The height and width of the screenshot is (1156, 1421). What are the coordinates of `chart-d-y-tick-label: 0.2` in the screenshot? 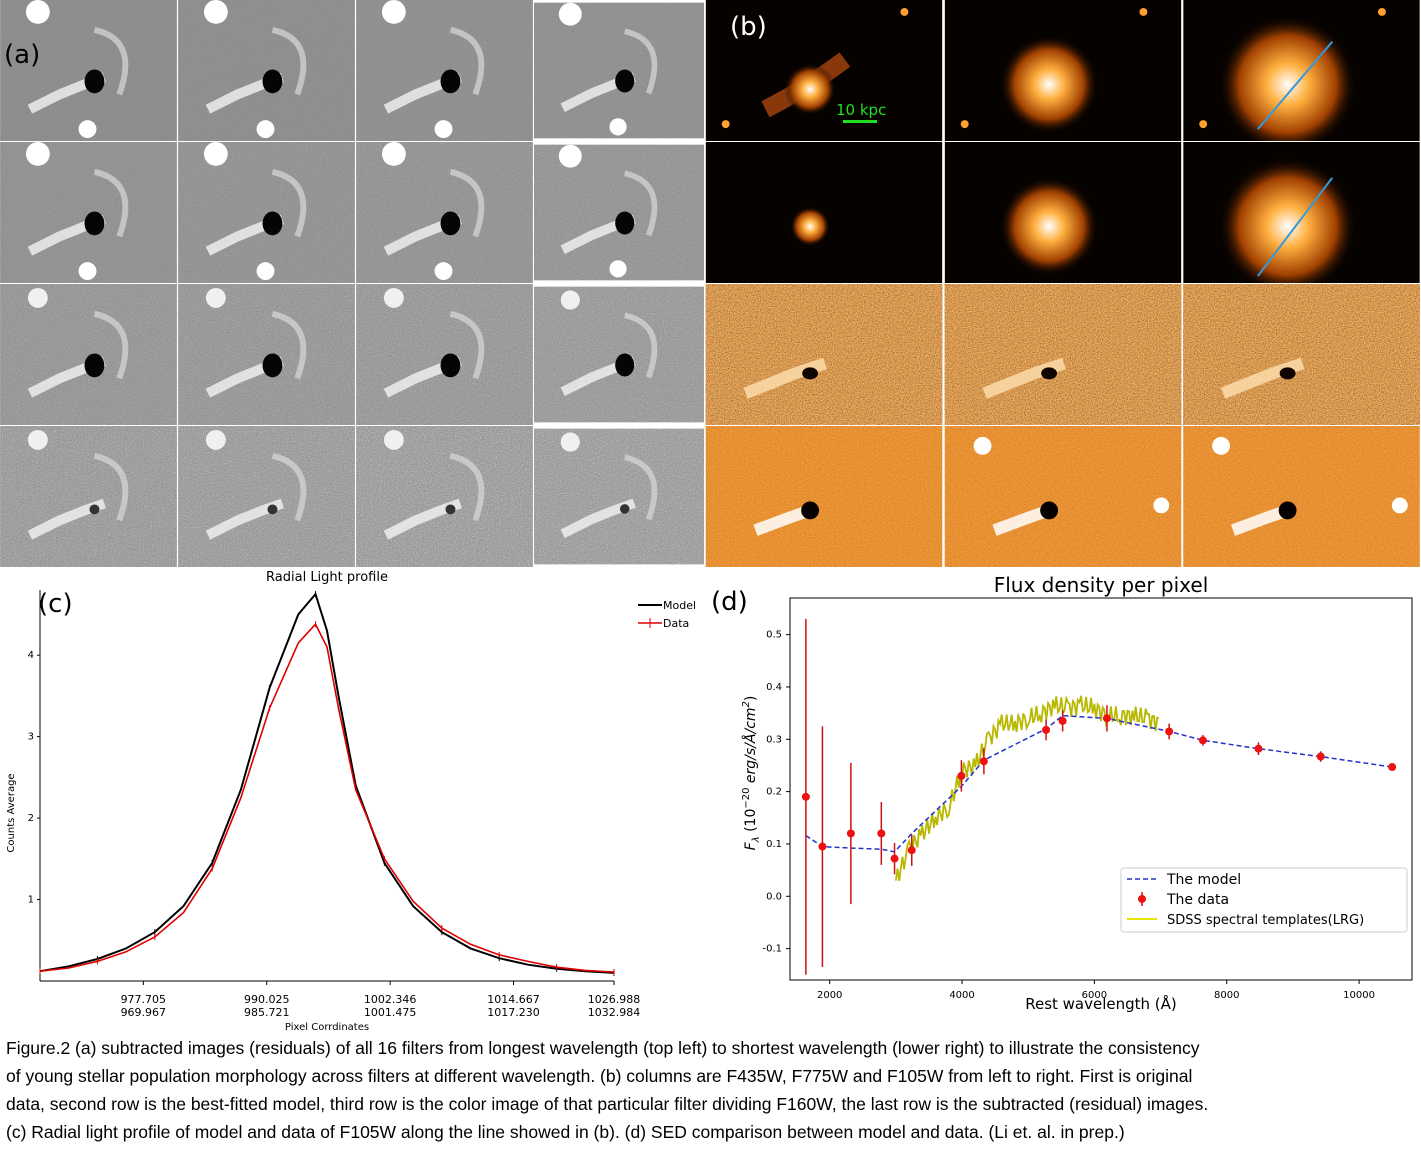 It's located at (774, 792).